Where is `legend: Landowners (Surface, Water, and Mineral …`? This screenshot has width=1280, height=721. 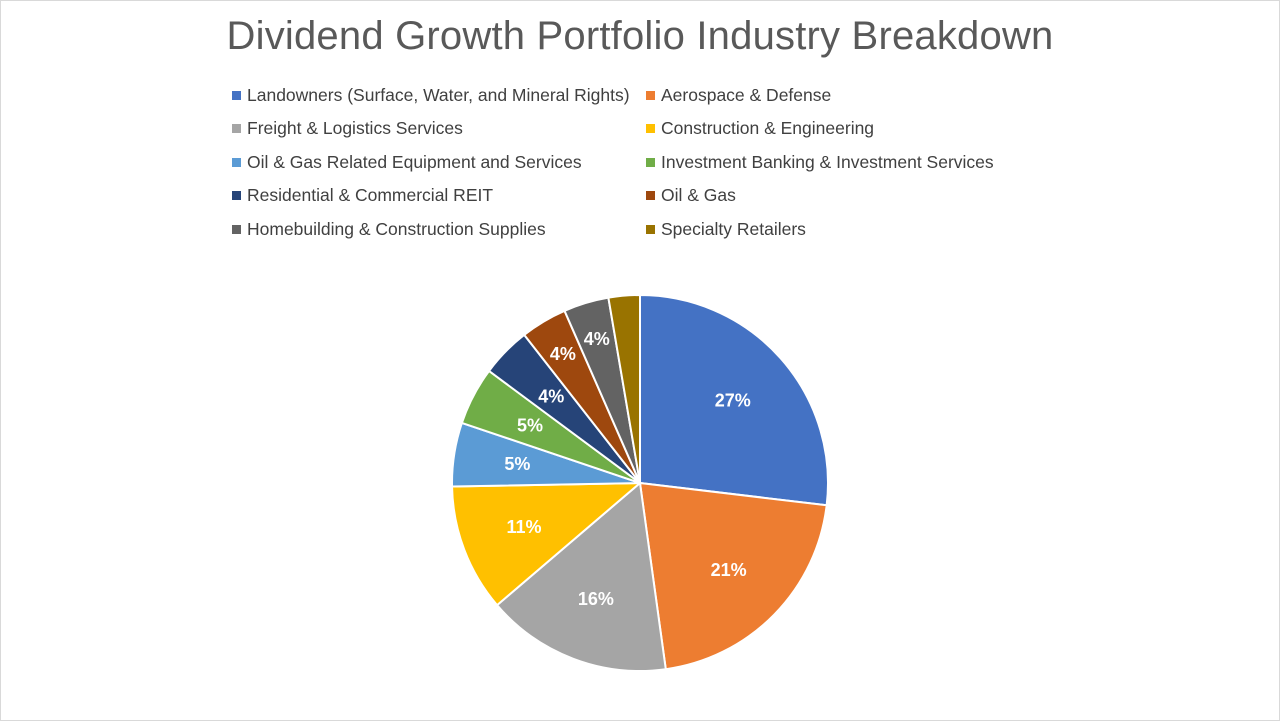 legend: Landowners (Surface, Water, and Mineral … is located at coordinates (642, 162).